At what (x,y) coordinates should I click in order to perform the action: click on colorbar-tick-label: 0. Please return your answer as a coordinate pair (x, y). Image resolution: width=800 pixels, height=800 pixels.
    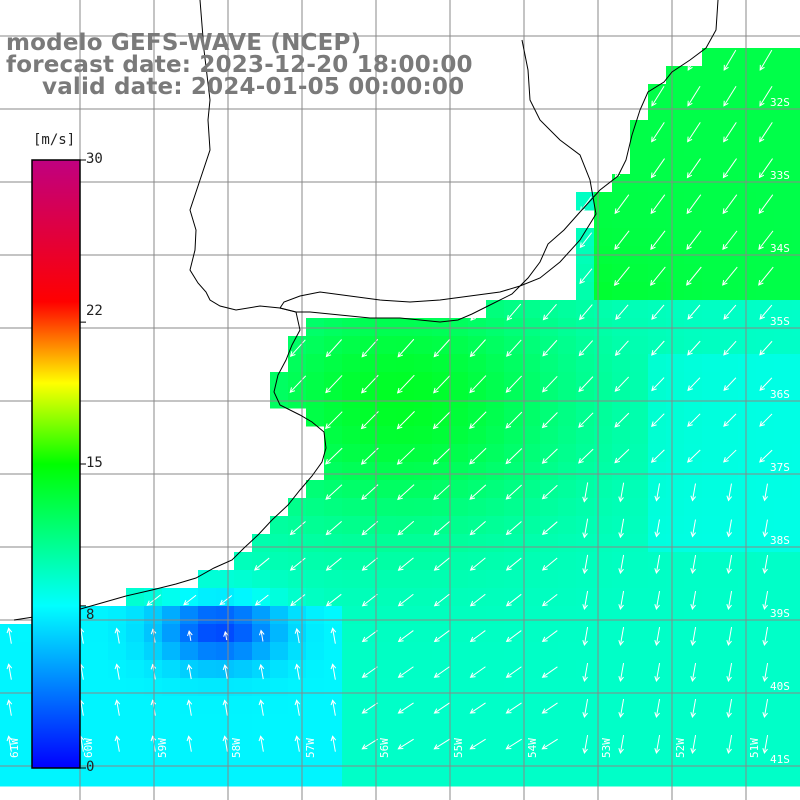
    Looking at the image, I should click on (90, 767).